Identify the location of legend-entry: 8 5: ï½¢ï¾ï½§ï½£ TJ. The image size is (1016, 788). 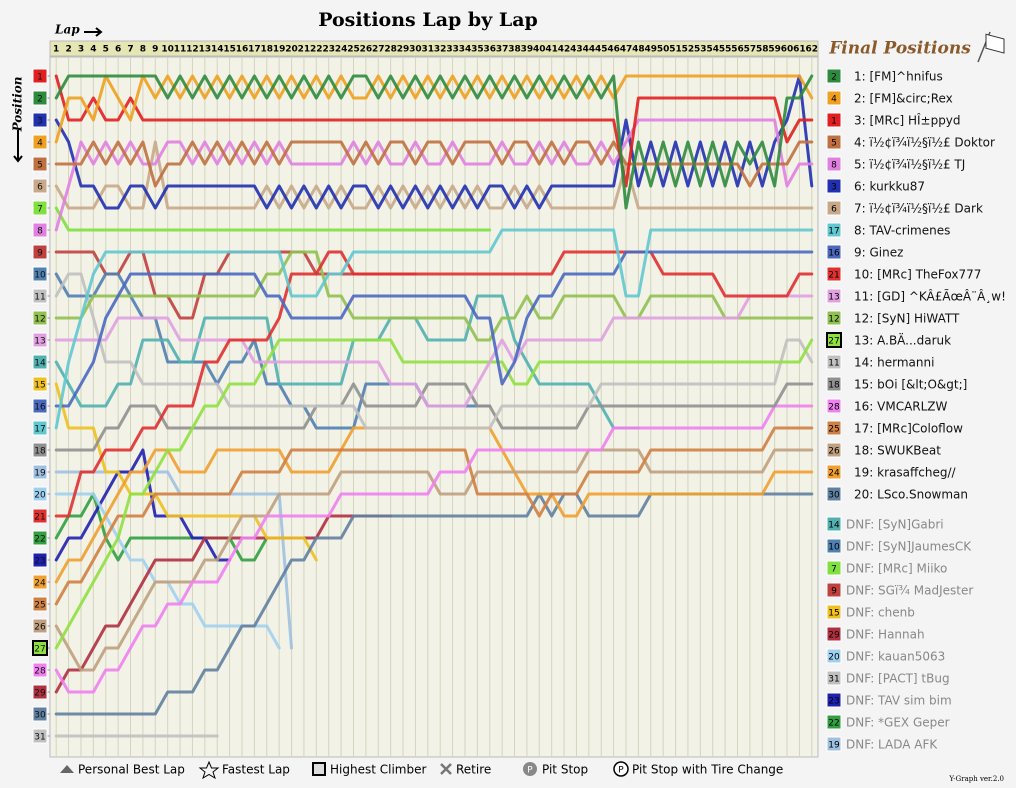
(895, 164).